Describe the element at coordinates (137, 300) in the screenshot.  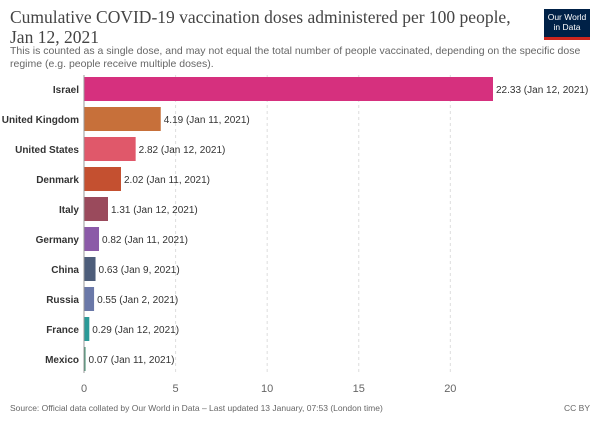
I see `data-label: 0.55 (Jan 2, 2021)` at that location.